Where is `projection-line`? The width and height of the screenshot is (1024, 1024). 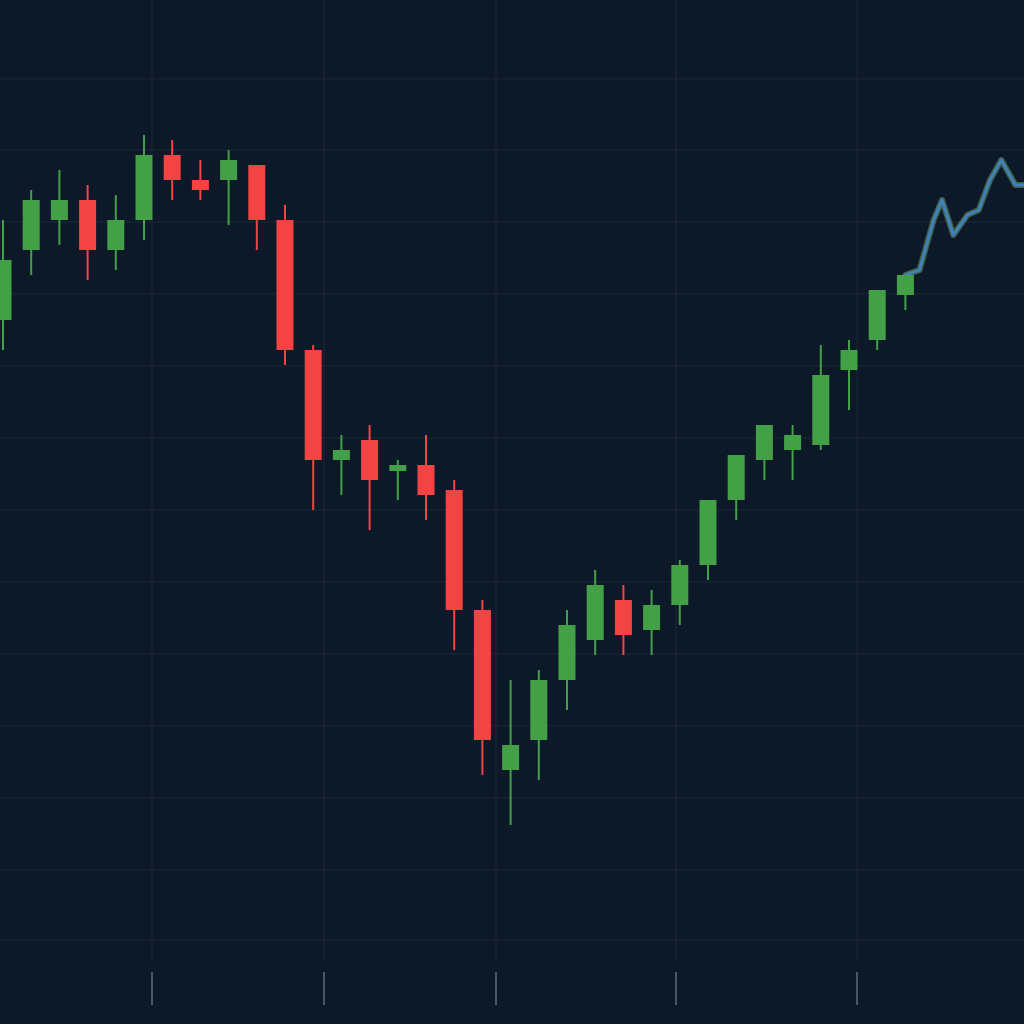
projection-line is located at coordinates (963, 217).